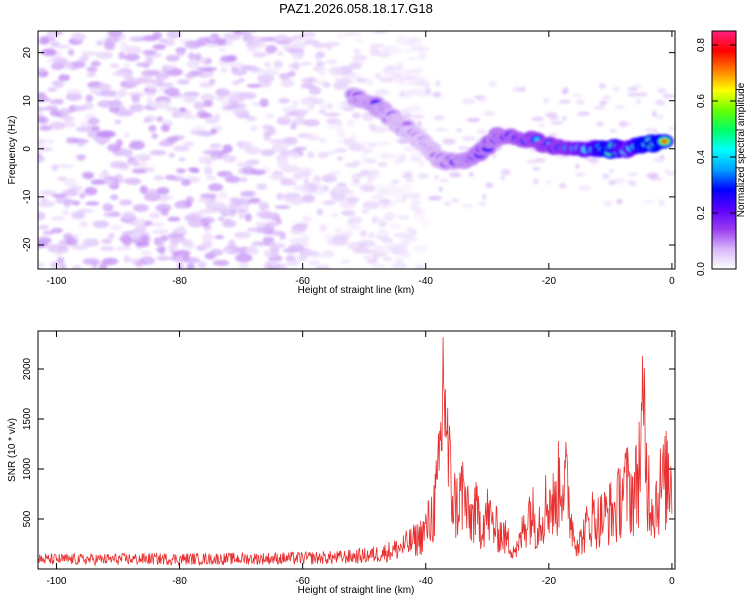  What do you see at coordinates (664, 141) in the screenshot?
I see `spectrogram-signal-blob` at bounding box center [664, 141].